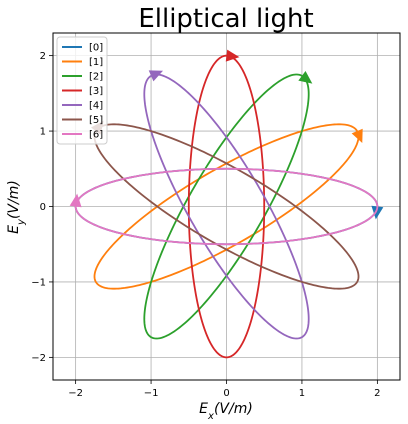  What do you see at coordinates (38, 282) in the screenshot?
I see `y-tick-label: −1` at bounding box center [38, 282].